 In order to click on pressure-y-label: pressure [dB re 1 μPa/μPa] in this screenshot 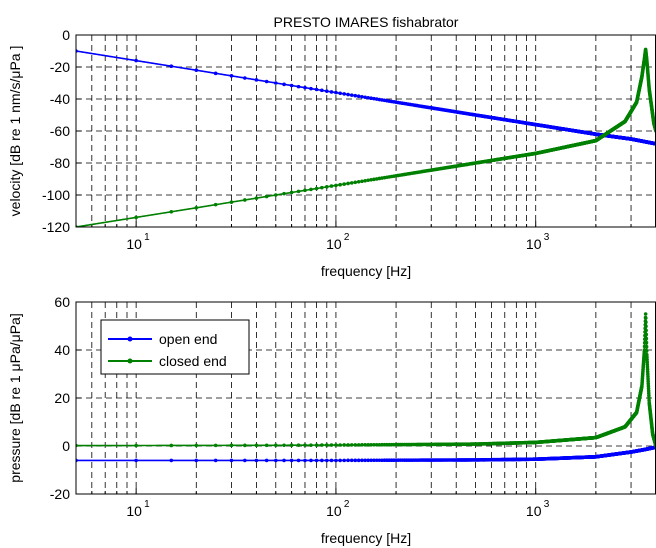, I will do `click(15, 397)`.